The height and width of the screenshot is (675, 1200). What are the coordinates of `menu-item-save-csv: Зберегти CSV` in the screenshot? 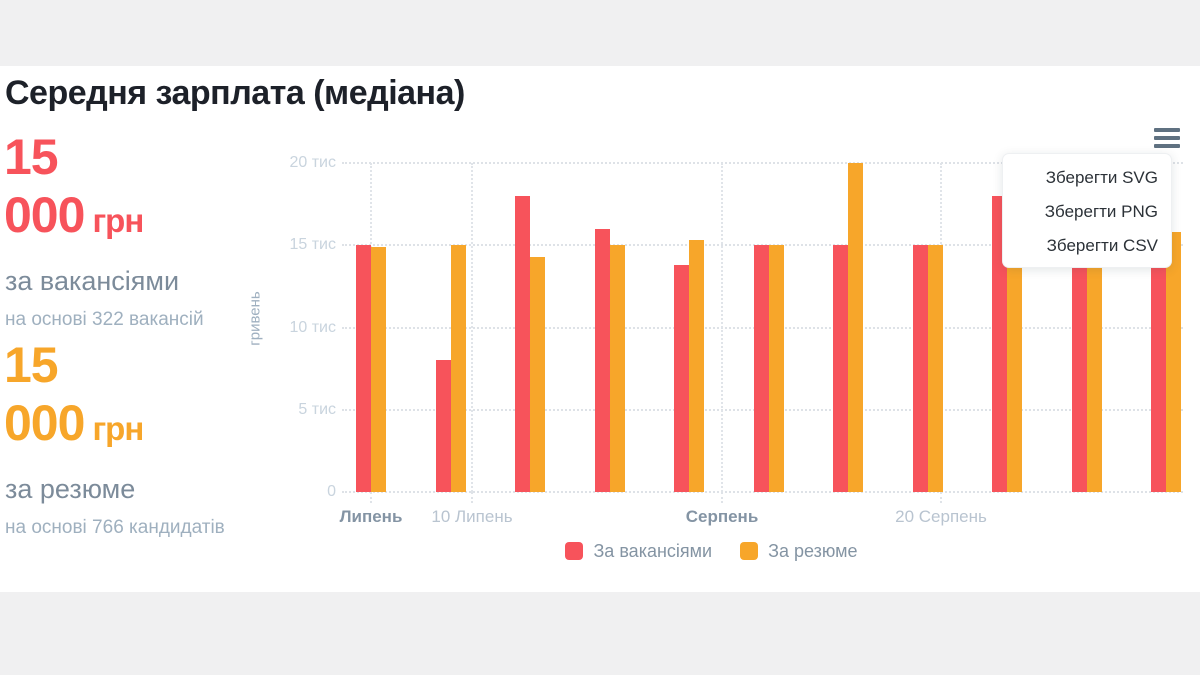 It's located at (1102, 245).